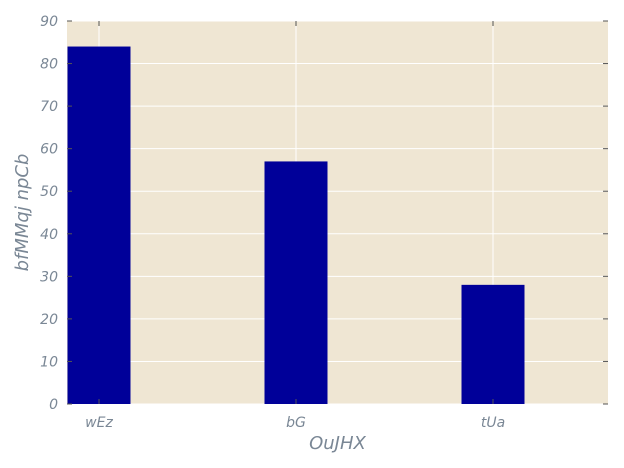 This screenshot has width=624, height=468. What do you see at coordinates (493, 344) in the screenshot?
I see `bar-tUa` at bounding box center [493, 344].